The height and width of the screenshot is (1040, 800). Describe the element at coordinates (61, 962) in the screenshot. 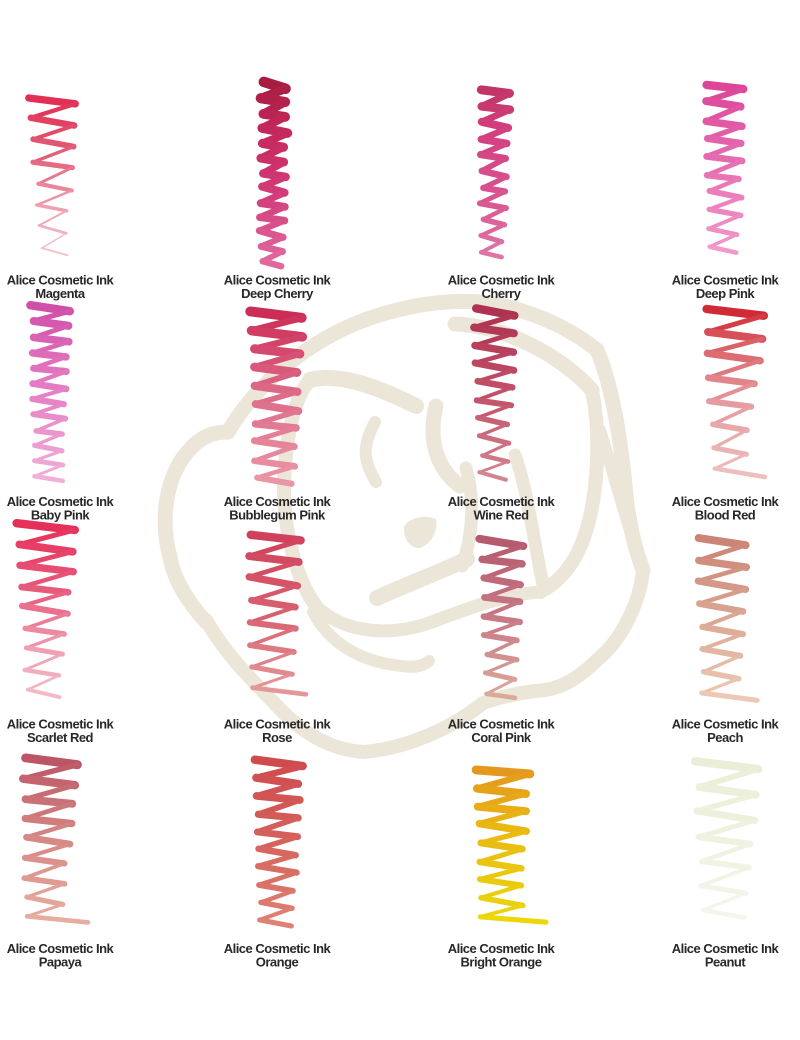

I see `svg-text: Papaya` at that location.